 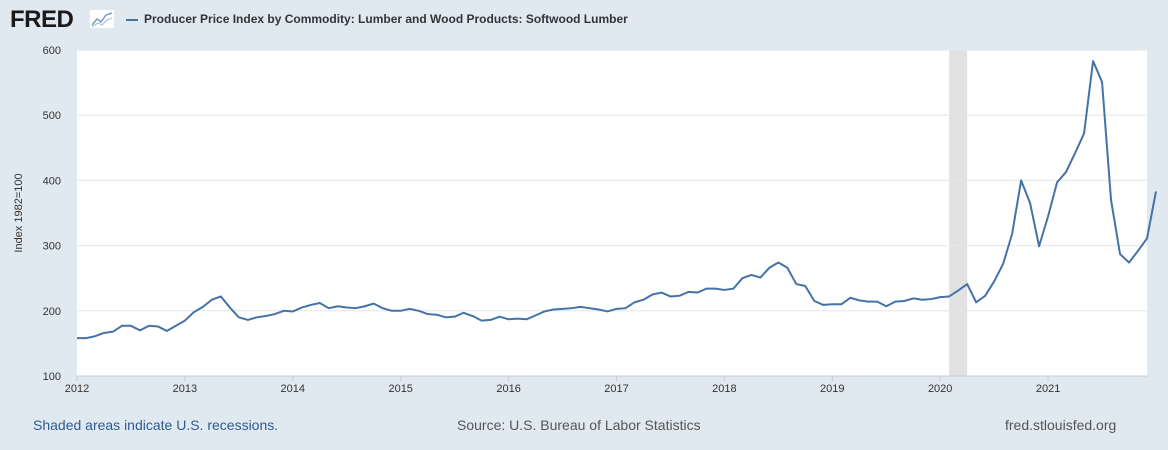 I want to click on x-tick-label: 2016, so click(x=508, y=389).